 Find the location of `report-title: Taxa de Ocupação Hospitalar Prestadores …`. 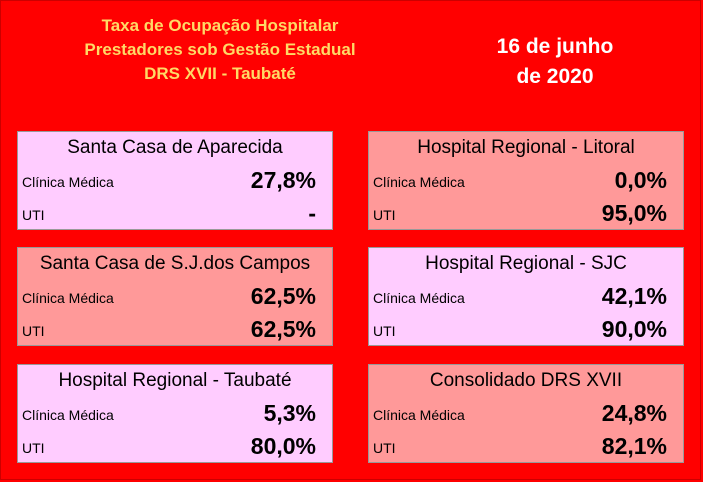

report-title: Taxa de Ocupação Hospitalar Prestadores … is located at coordinates (220, 50).